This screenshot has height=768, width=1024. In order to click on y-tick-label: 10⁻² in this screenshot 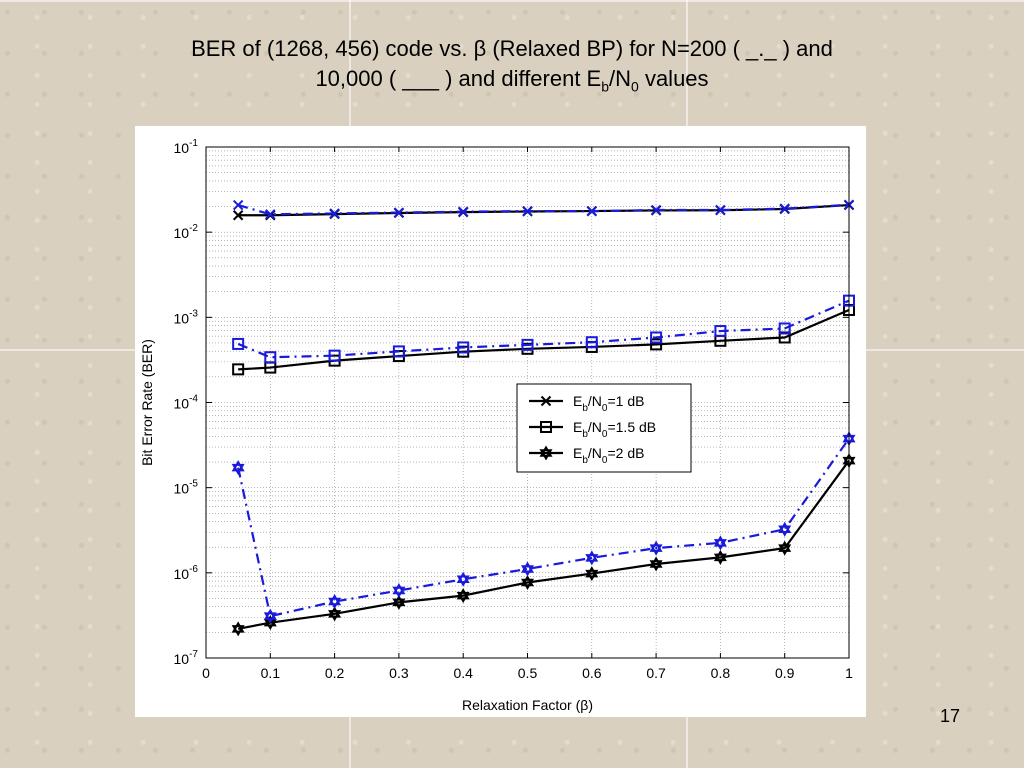, I will do `click(186, 232)`.